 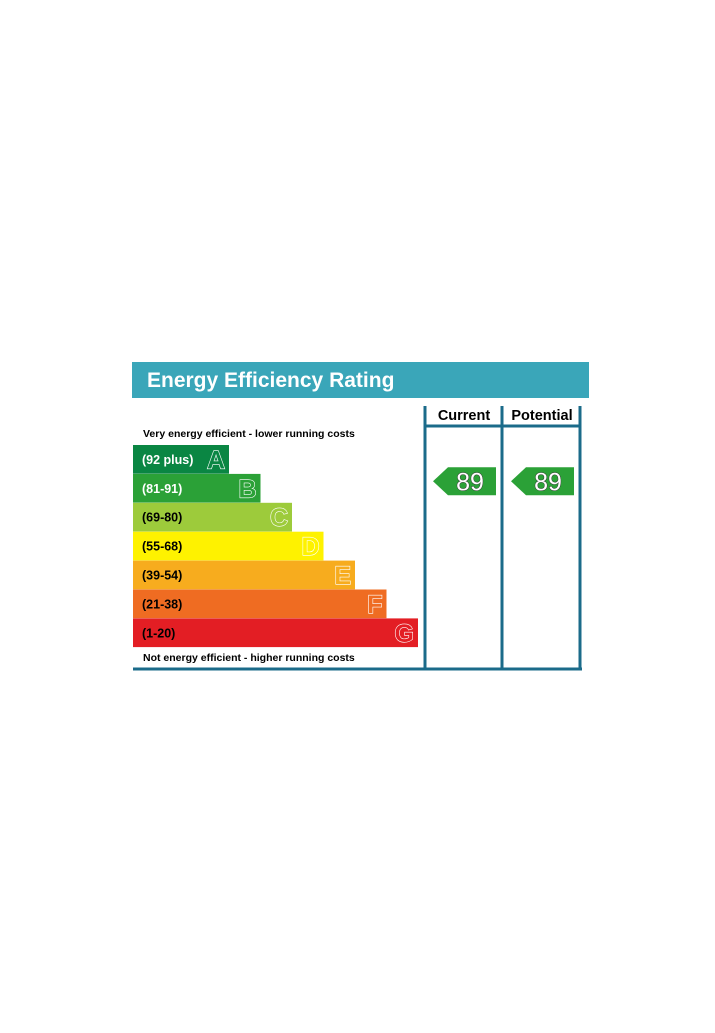 I want to click on band-range-e: (39-54), so click(x=162, y=575).